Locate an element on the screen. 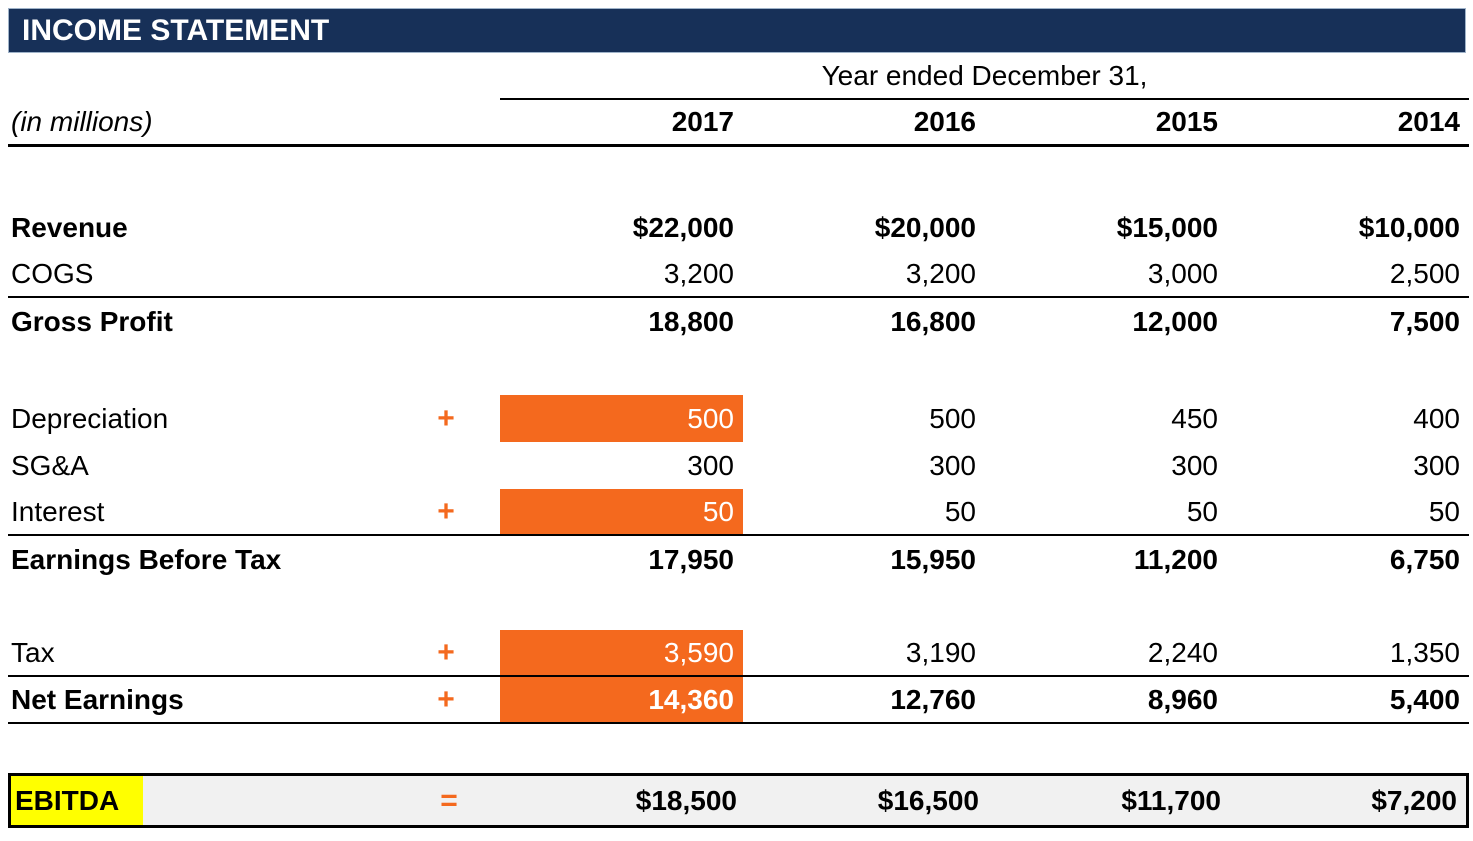 The image size is (1473, 841). value-cell-2017: 3,200 is located at coordinates (698, 273).